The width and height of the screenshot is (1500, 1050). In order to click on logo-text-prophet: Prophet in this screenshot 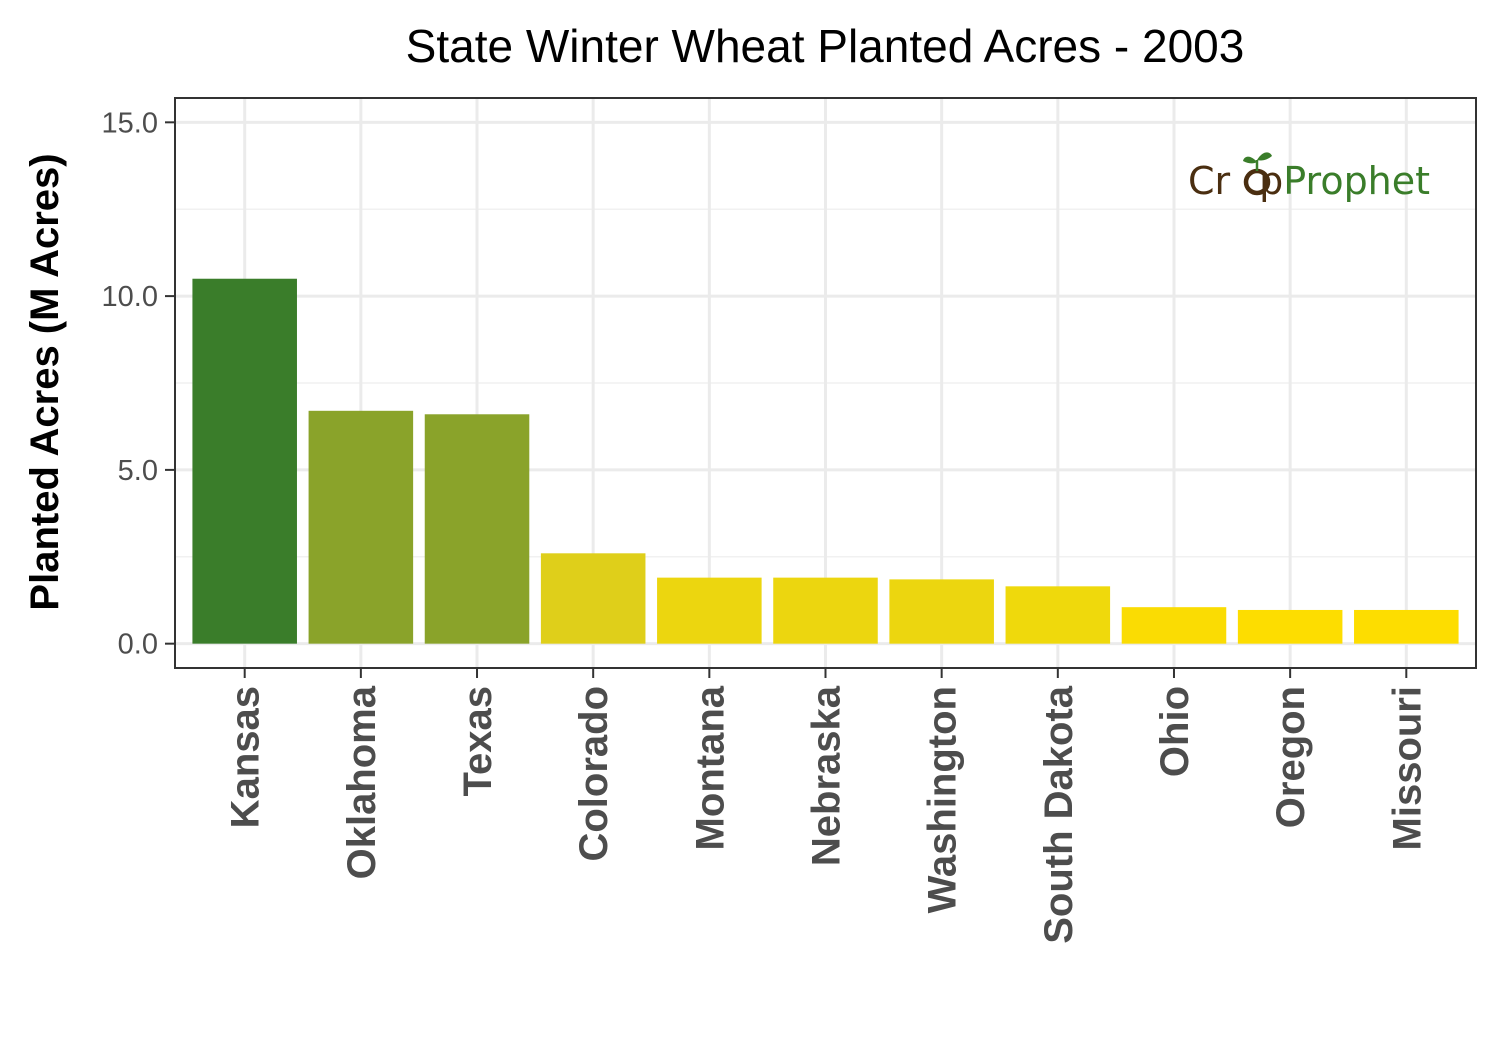, I will do `click(1356, 181)`.